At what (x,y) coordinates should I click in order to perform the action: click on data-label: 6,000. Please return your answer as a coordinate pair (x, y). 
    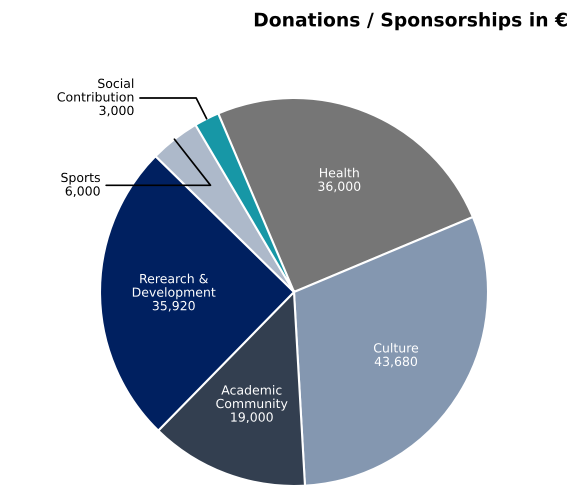
    Looking at the image, I should click on (83, 191).